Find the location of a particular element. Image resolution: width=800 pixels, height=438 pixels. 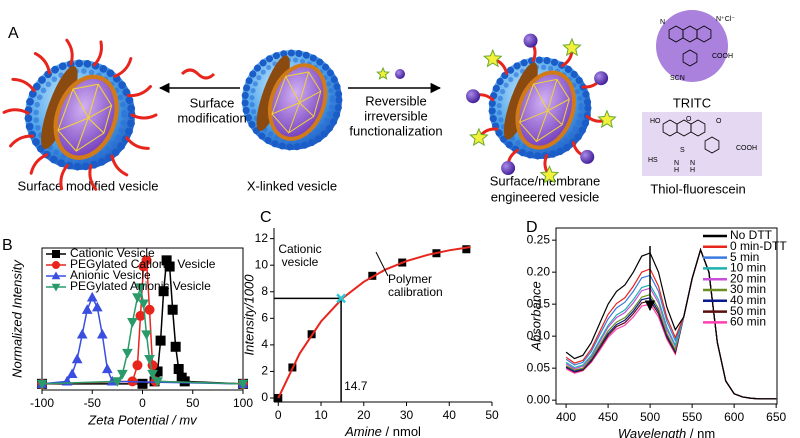

annotation-pointer is located at coordinates (382, 264).